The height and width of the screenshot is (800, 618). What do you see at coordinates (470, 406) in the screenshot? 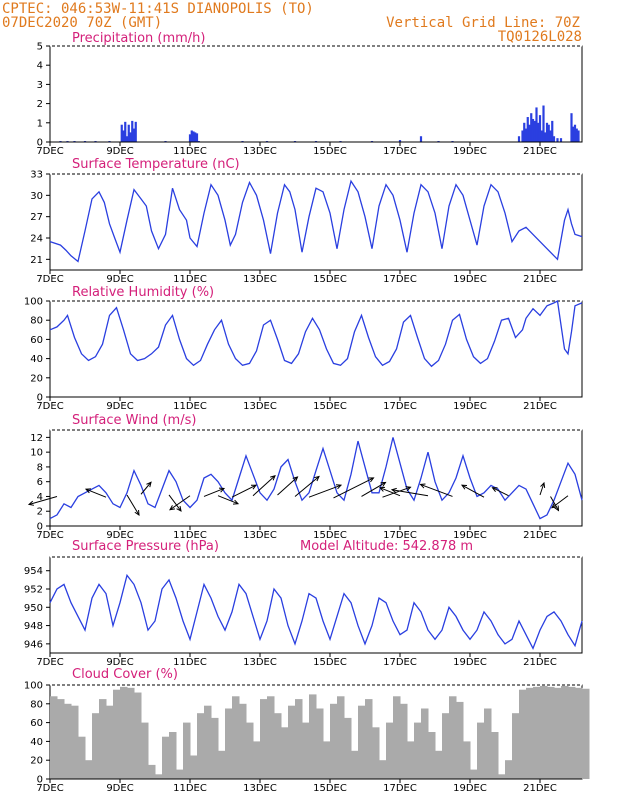
I see `rh-xtick-label: 19DEC` at bounding box center [470, 406].